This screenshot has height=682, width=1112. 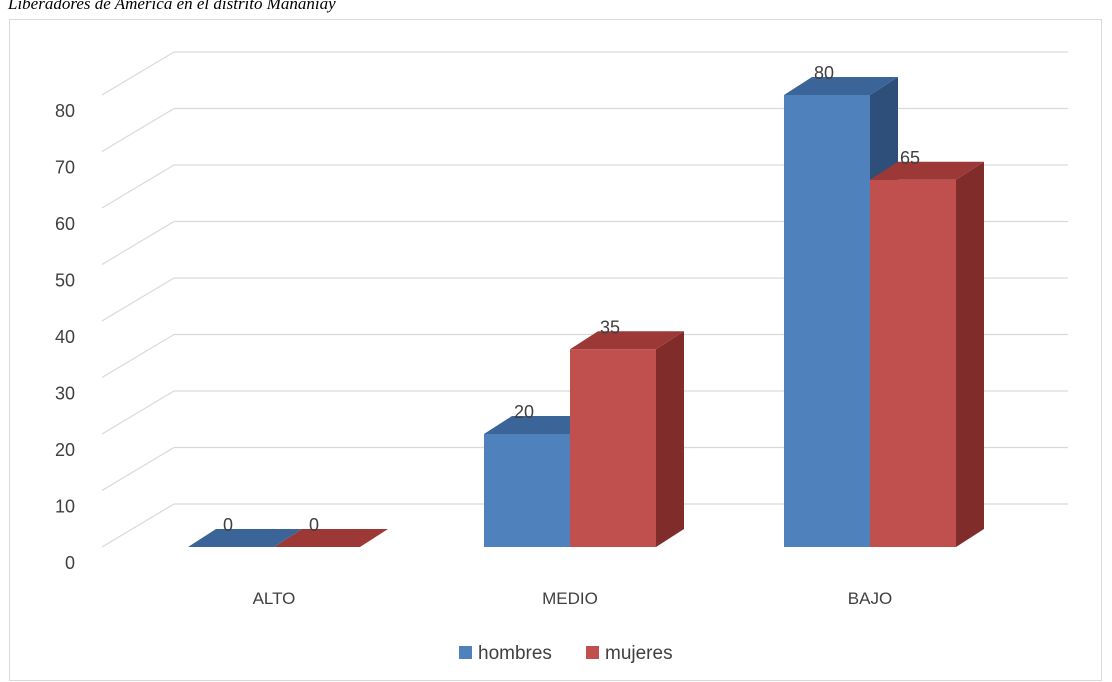 What do you see at coordinates (870, 598) in the screenshot?
I see `category-label: BAJO` at bounding box center [870, 598].